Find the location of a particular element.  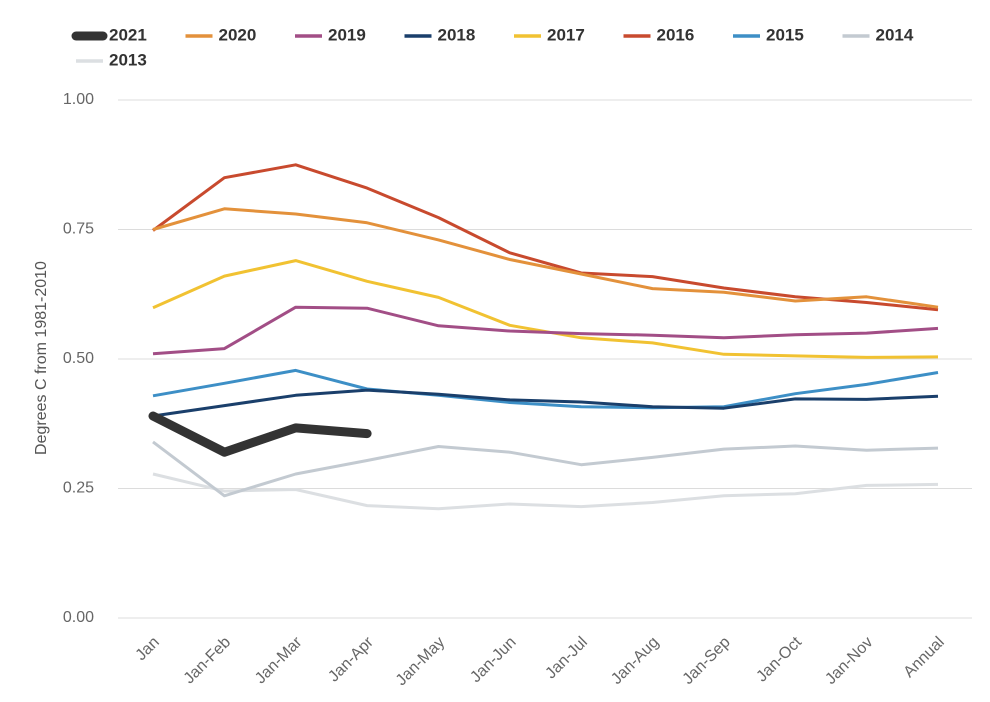

legend-item-2018: 2018 is located at coordinates (440, 34).